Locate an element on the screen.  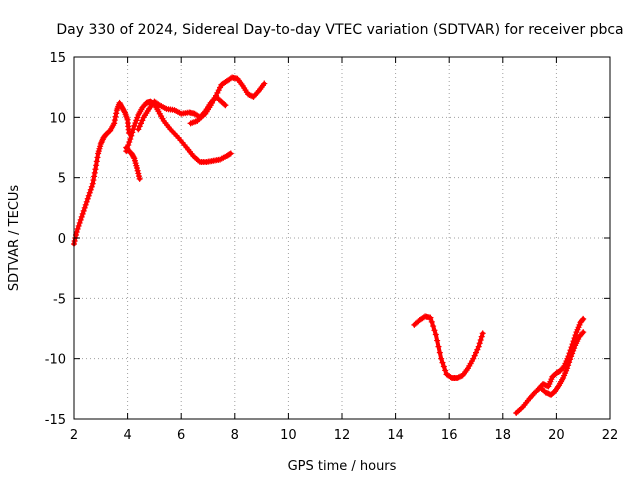
x-tick-label: 4 is located at coordinates (127, 435).